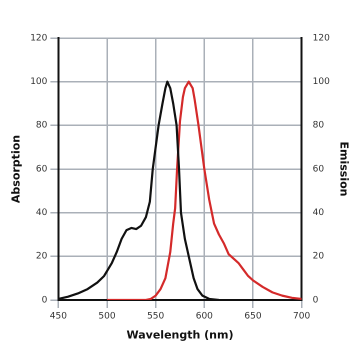 The width and height of the screenshot is (360, 360). Describe the element at coordinates (107, 317) in the screenshot. I see `x-tick-label: 500` at that location.